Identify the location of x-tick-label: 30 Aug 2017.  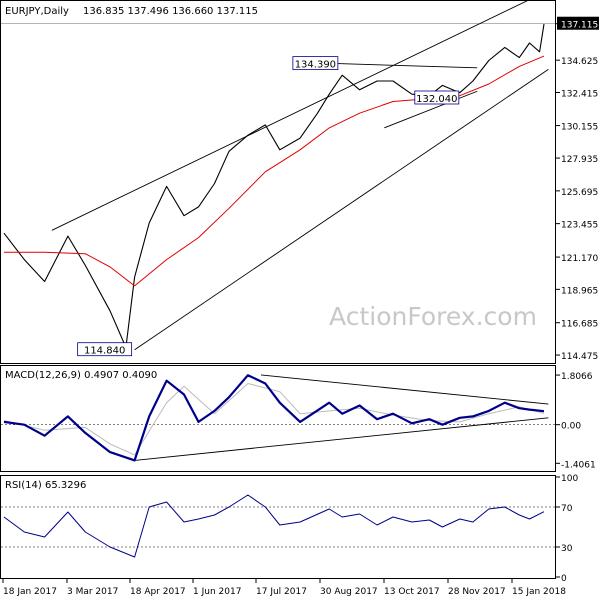
(349, 592).